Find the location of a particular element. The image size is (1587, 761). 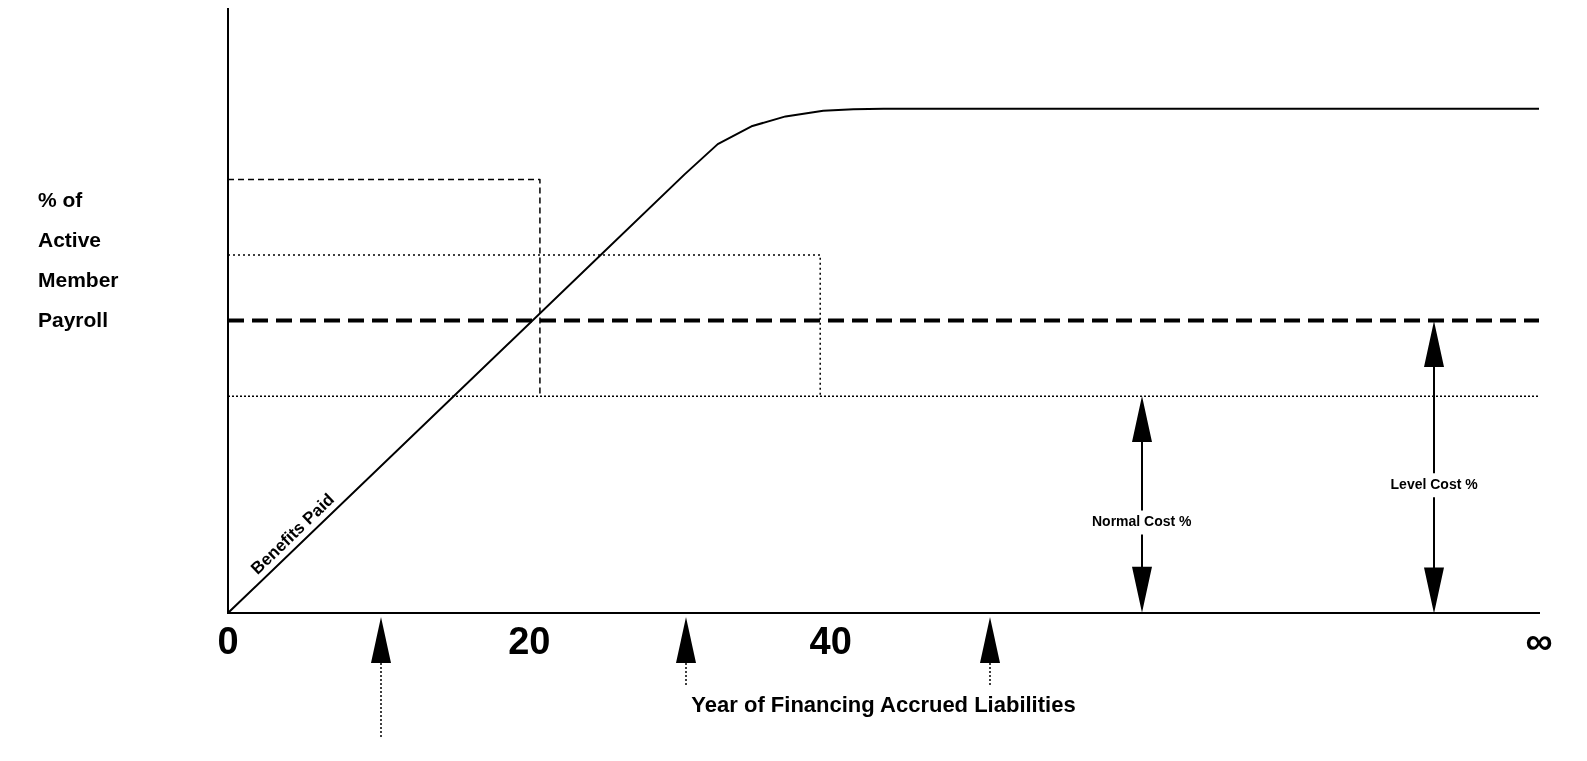

x-tick-label: 20 is located at coordinates (529, 641).